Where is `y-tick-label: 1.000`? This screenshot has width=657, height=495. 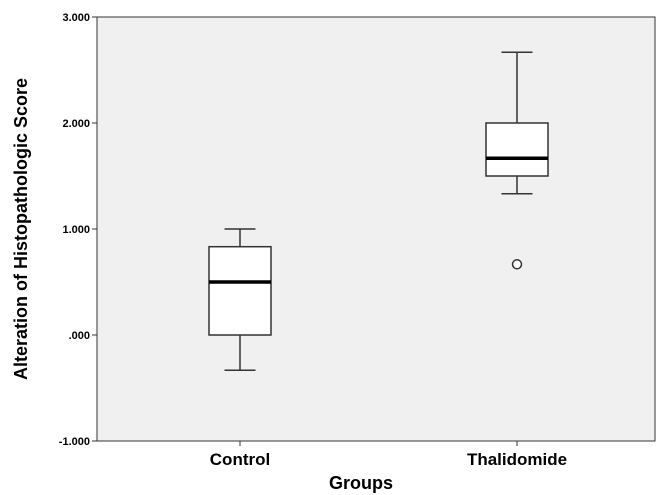 y-tick-label: 1.000 is located at coordinates (76, 230).